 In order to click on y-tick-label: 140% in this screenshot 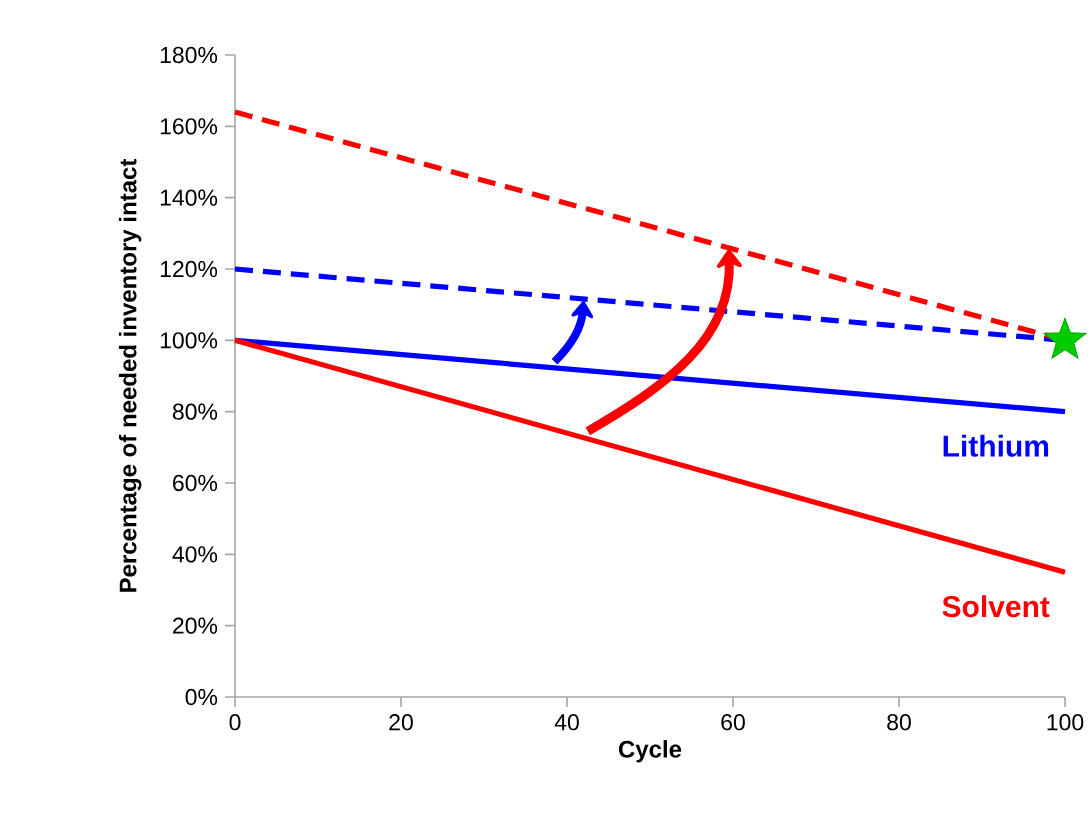, I will do `click(189, 197)`.